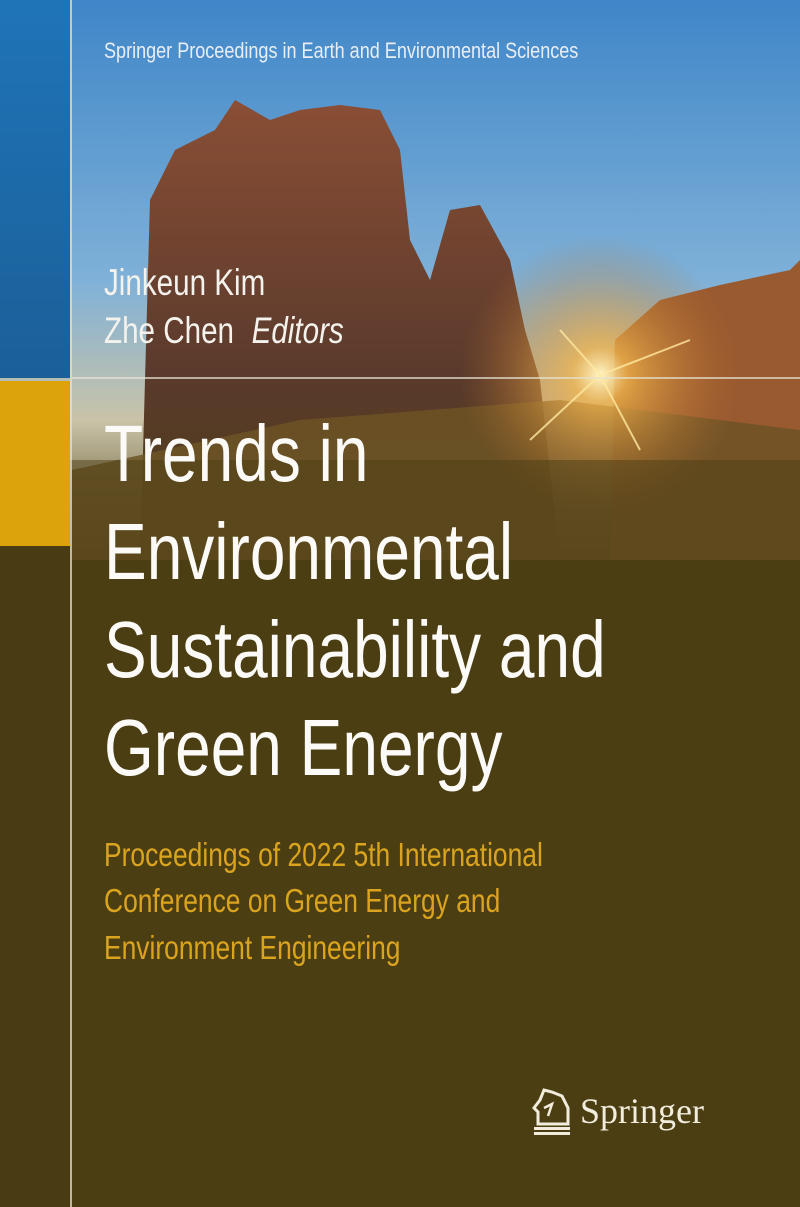 The width and height of the screenshot is (800, 1207). What do you see at coordinates (35, 189) in the screenshot?
I see `spine-blue-band` at bounding box center [35, 189].